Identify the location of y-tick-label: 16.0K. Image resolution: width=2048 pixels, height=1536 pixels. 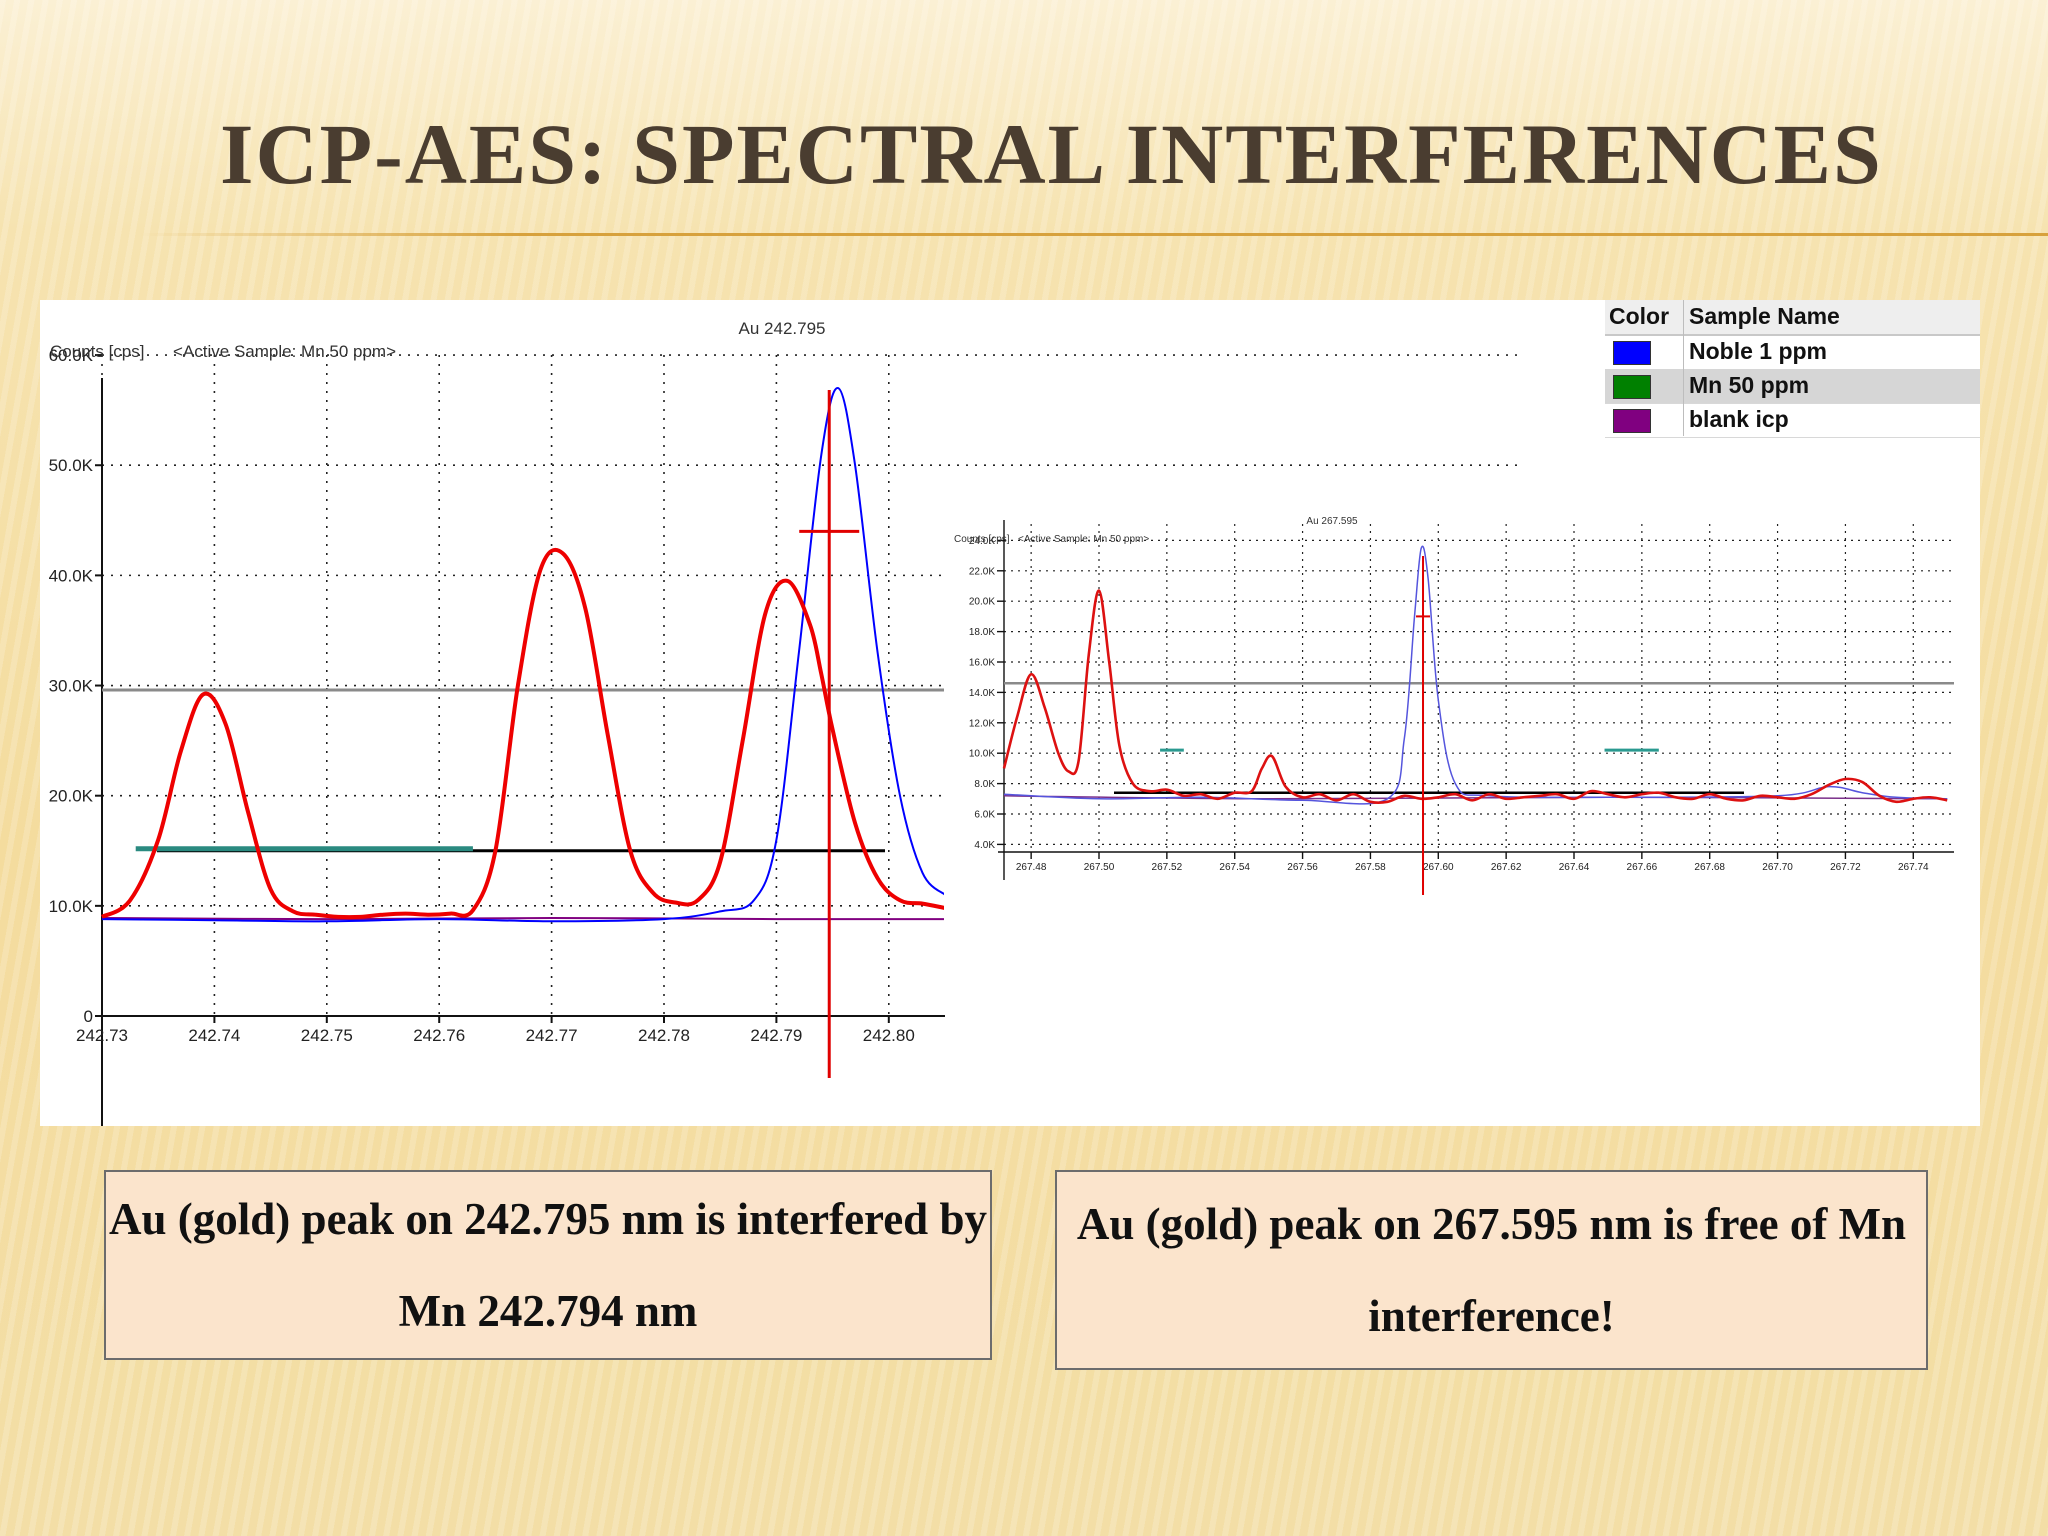
(982, 663).